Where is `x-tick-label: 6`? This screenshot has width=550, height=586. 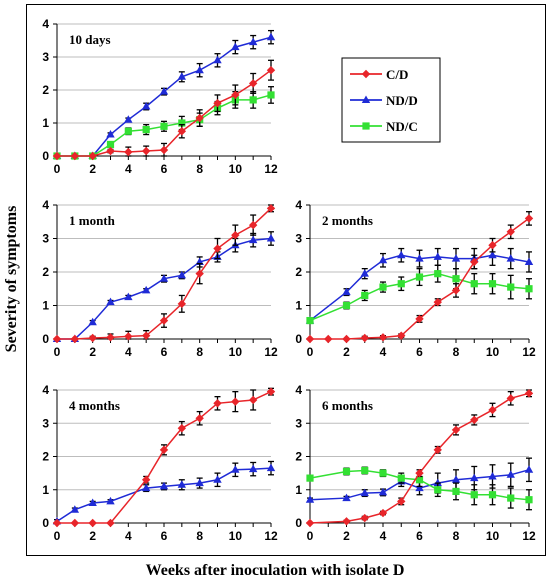
x-tick-label: 6 is located at coordinates (419, 352).